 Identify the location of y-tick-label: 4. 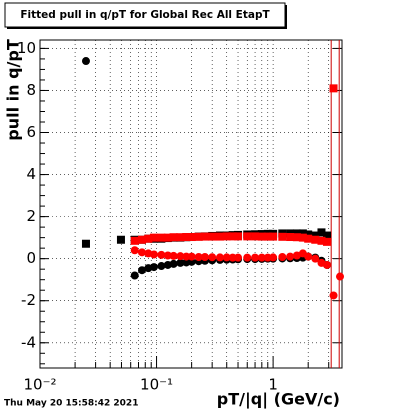
(31, 174).